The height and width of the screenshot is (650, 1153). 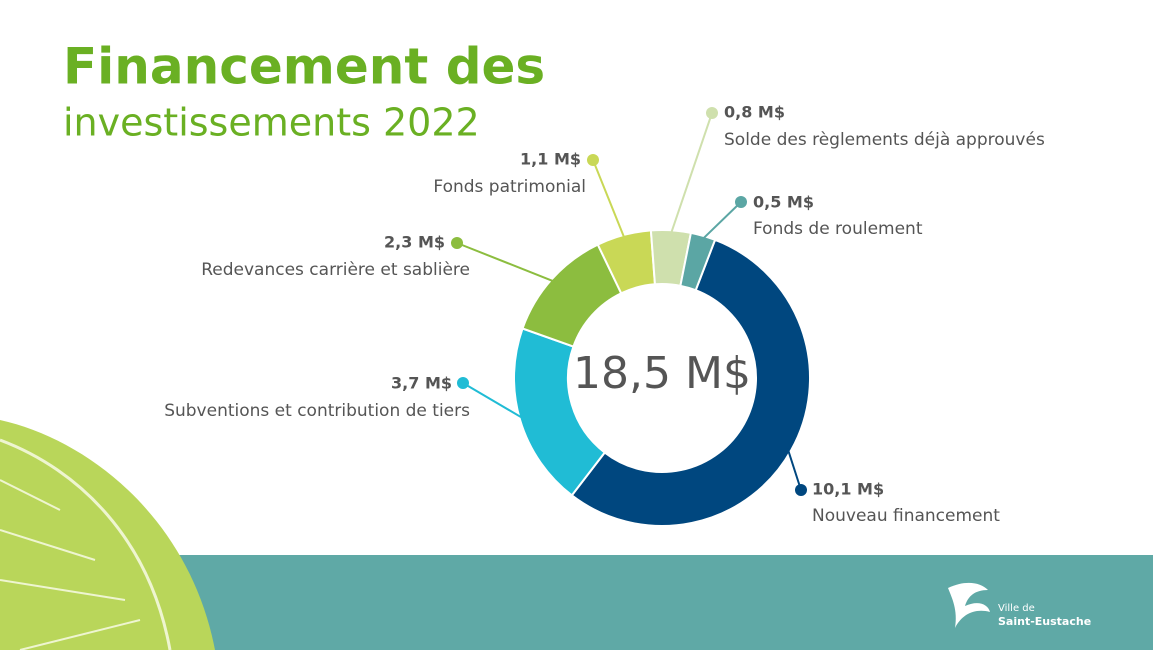 What do you see at coordinates (838, 229) in the screenshot?
I see `category-label: Fonds de roulement` at bounding box center [838, 229].